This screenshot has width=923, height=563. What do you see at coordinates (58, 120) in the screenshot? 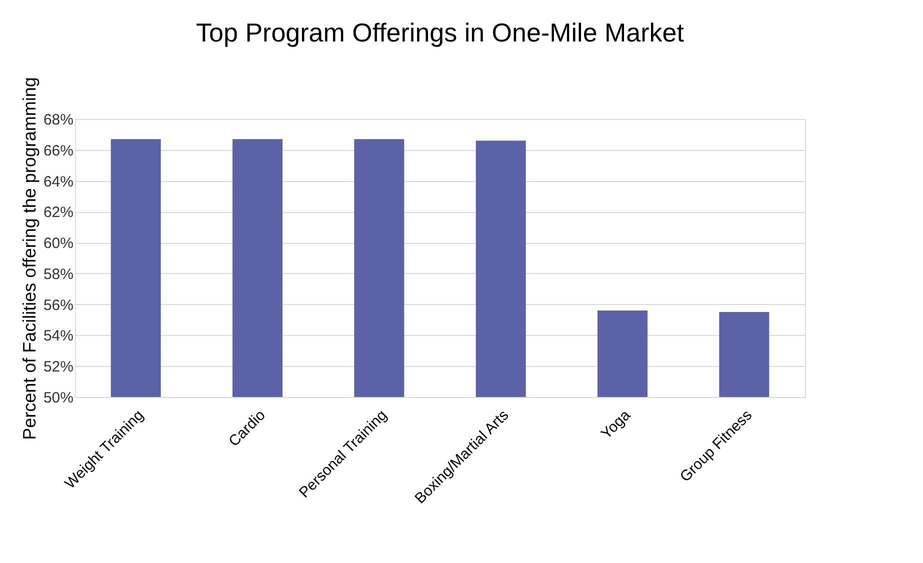
I see `y-tick-label: 68%` at bounding box center [58, 120].